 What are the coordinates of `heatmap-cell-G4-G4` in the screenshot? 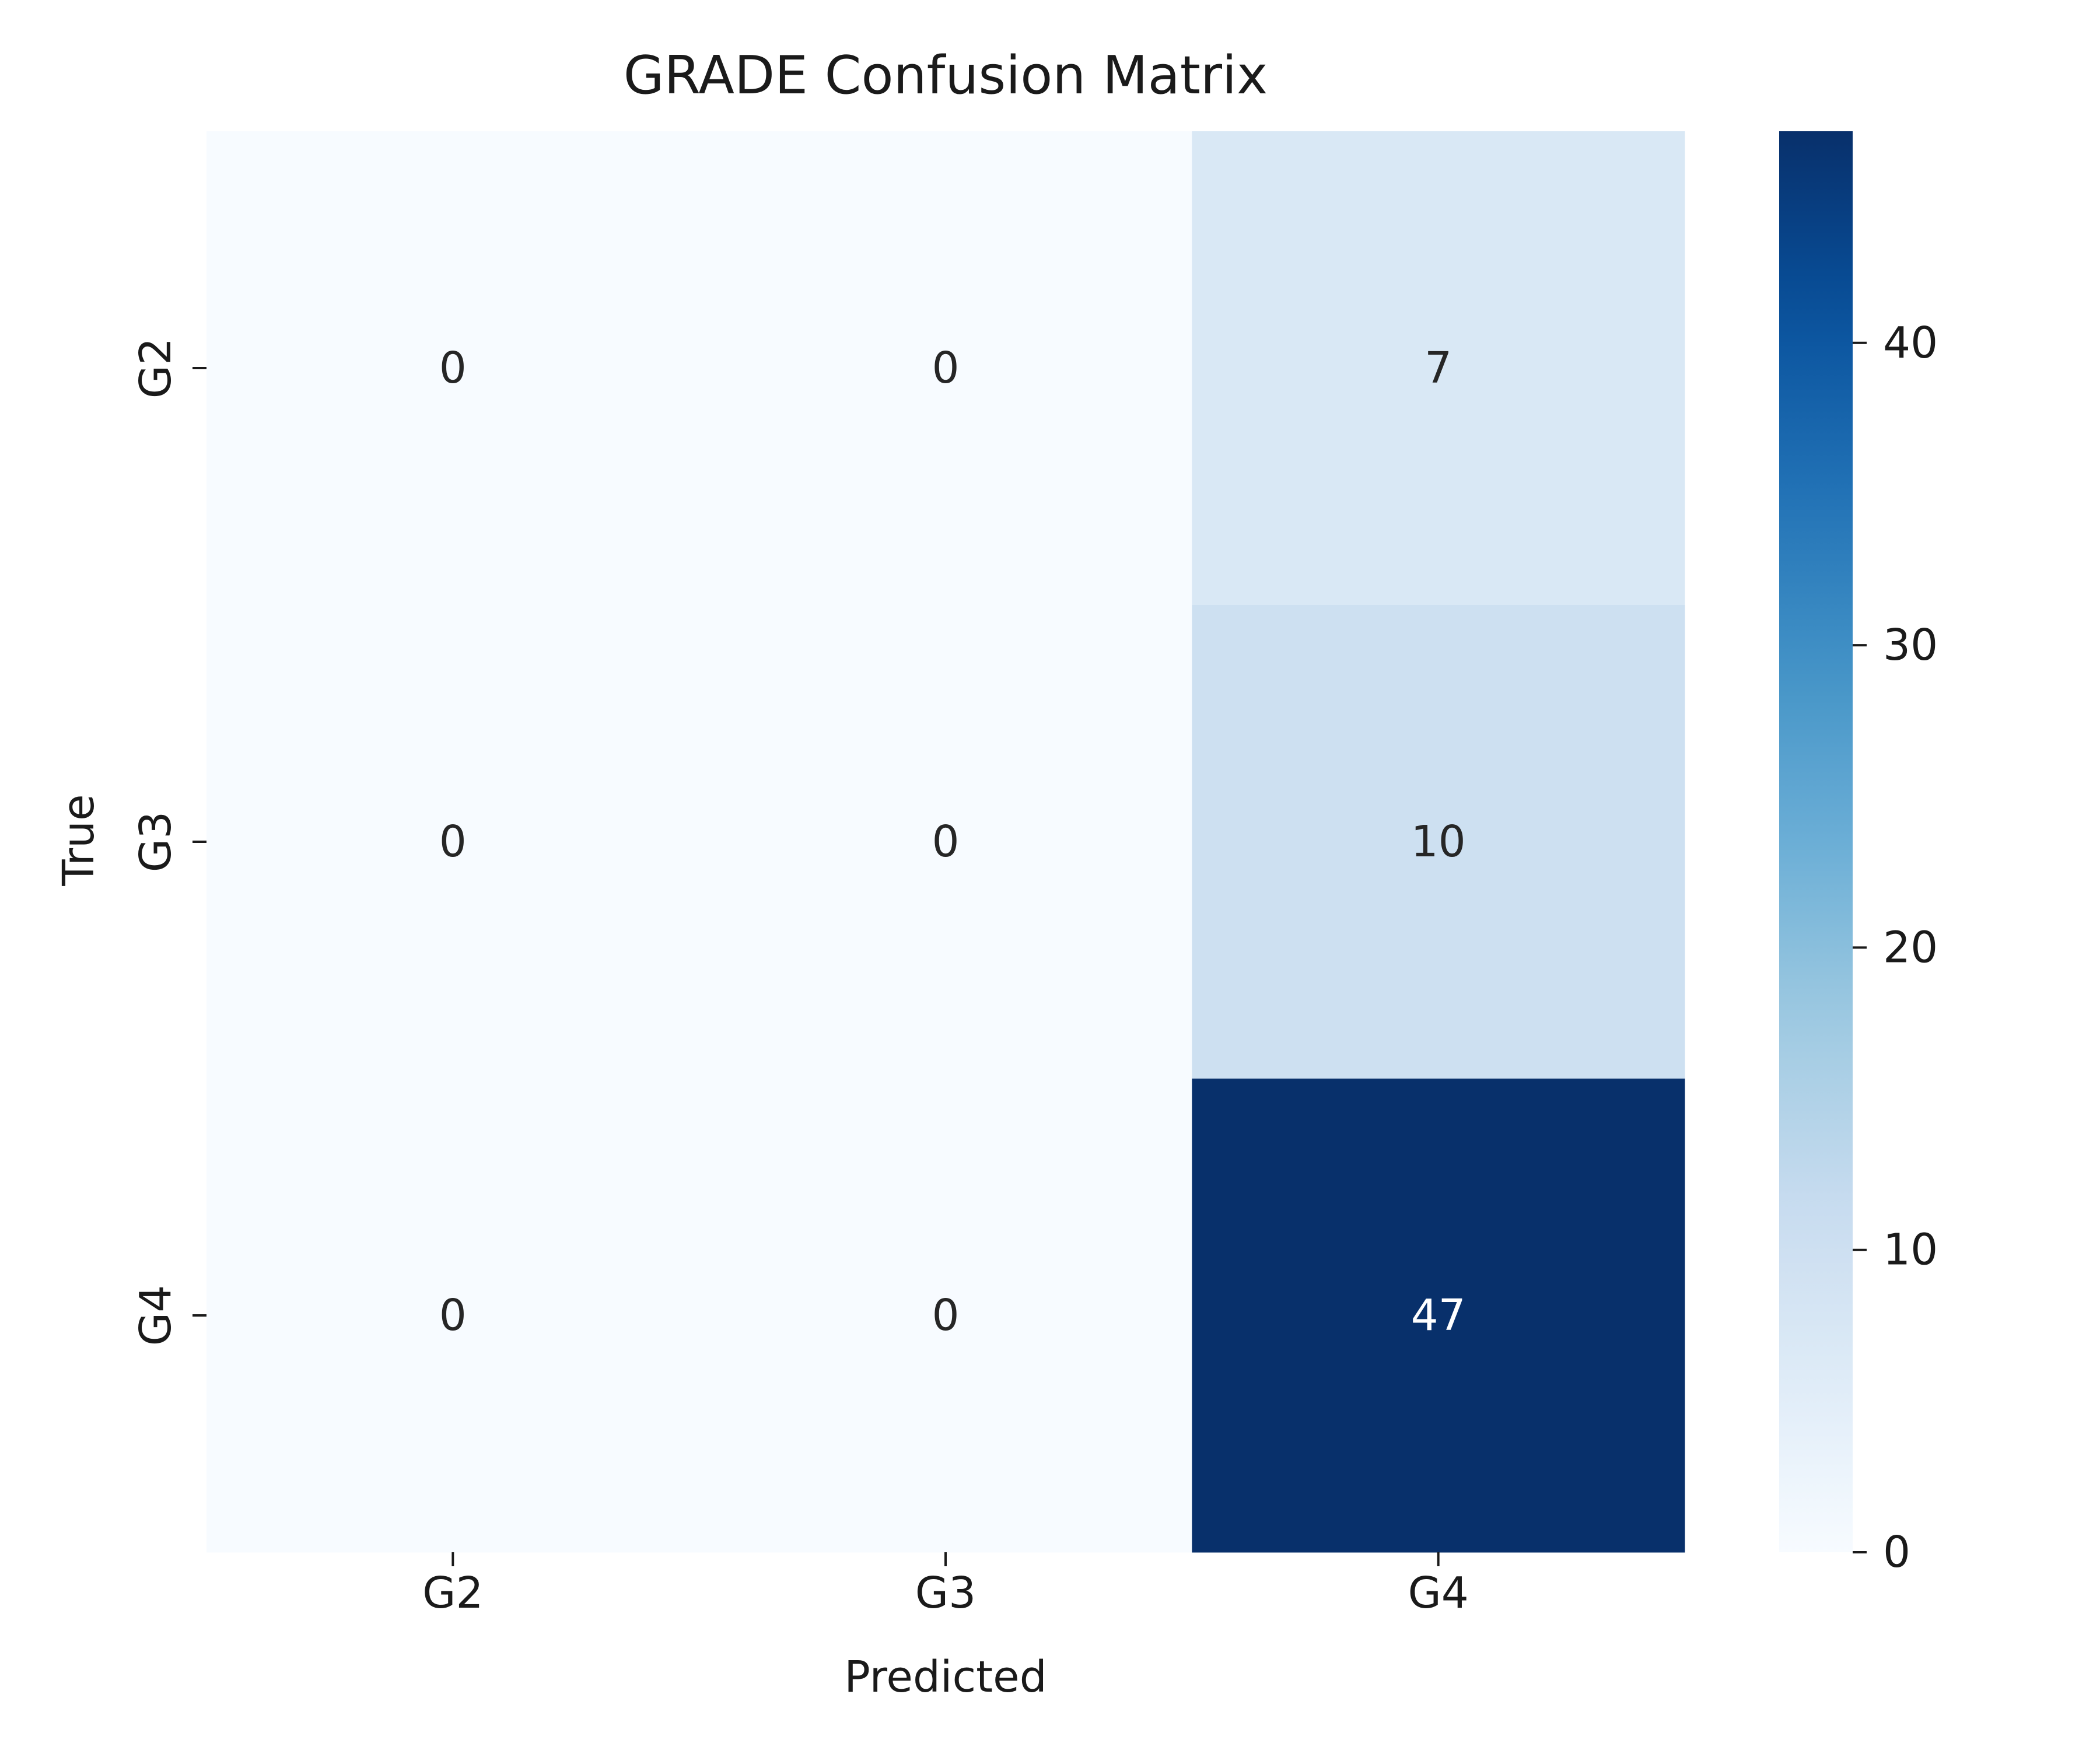 It's located at (1438, 1316).